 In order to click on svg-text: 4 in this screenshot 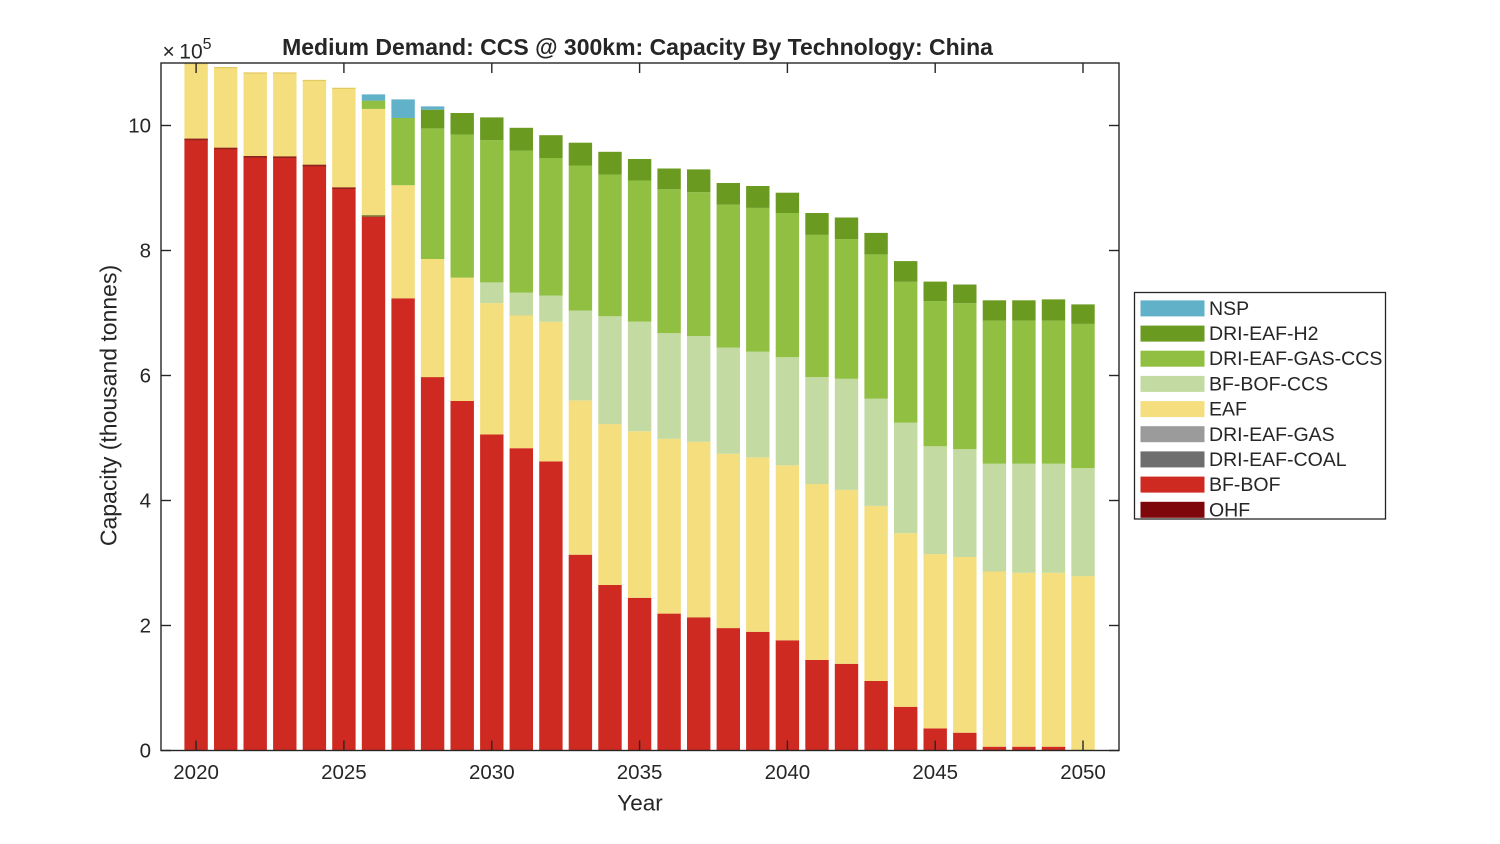, I will do `click(145, 501)`.